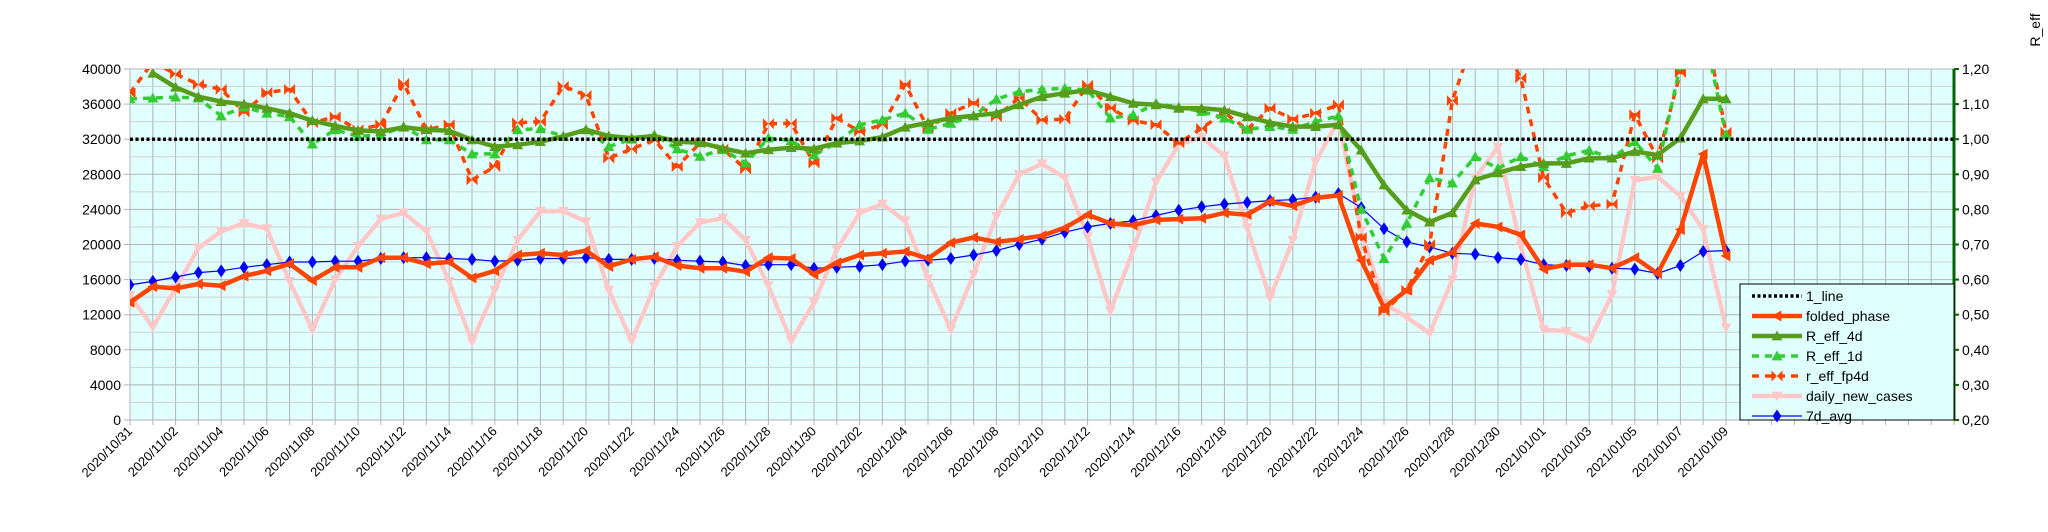 The width and height of the screenshot is (2048, 532). Describe the element at coordinates (1777, 335) in the screenshot. I see `legend-marker-r-eff-4d` at that location.